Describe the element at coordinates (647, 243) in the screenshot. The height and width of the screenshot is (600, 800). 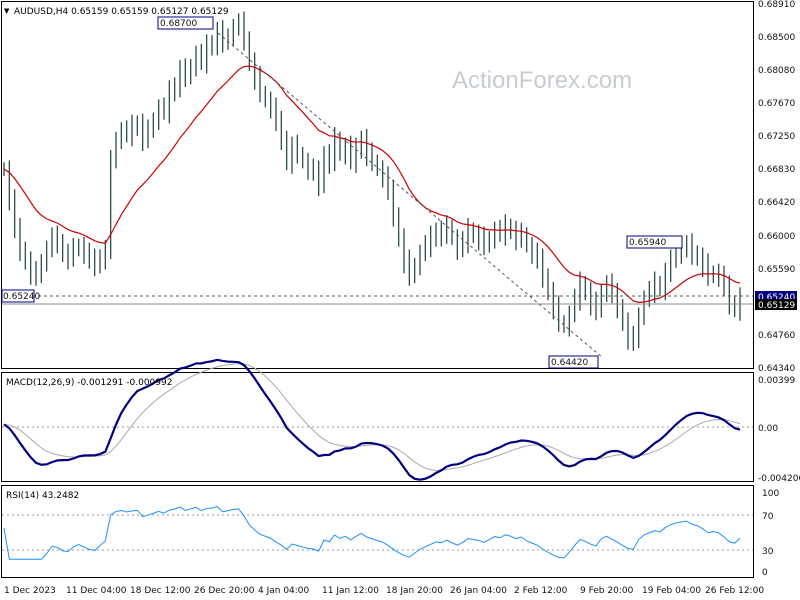
I see `annotation-0.6594: 0.65940` at that location.